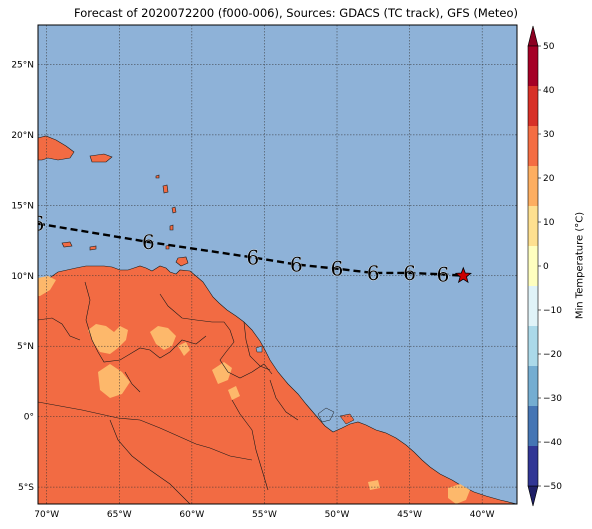 The width and height of the screenshot is (592, 529). What do you see at coordinates (26, 488) in the screenshot?
I see `latitude-tick-label: 5°S` at bounding box center [26, 488].